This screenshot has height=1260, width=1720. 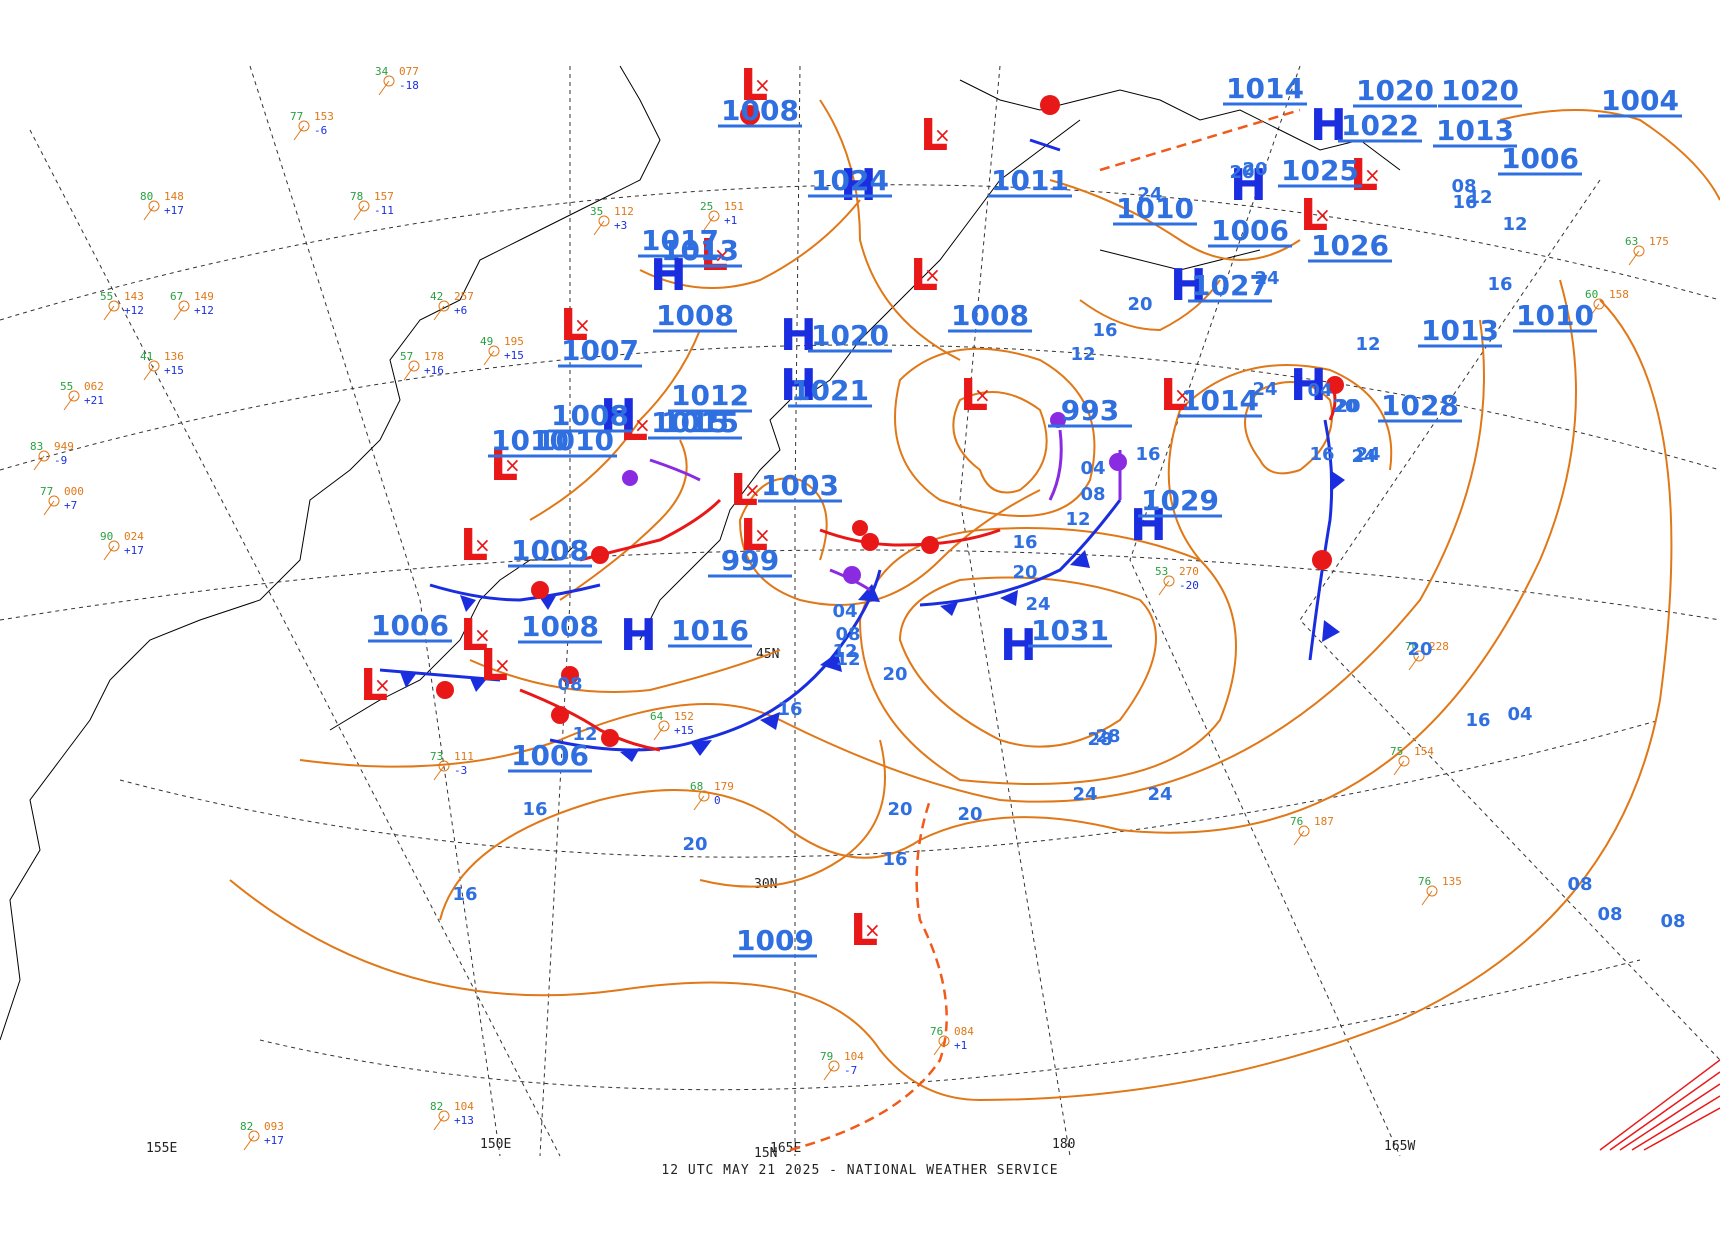 I want to click on station-temp: 70, so click(x=1411, y=646).